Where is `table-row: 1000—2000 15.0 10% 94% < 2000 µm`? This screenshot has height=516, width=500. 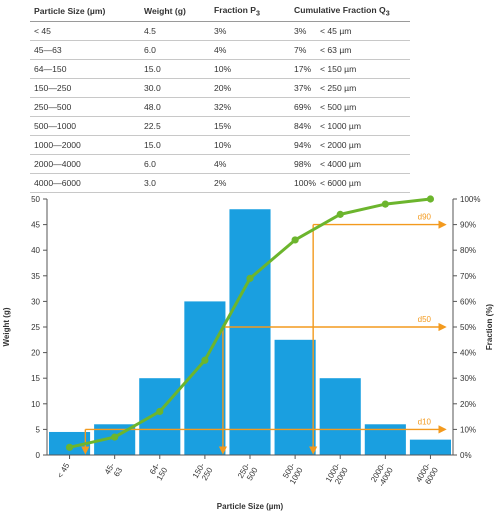 table-row: 1000—2000 15.0 10% 94% < 2000 µm is located at coordinates (220, 145).